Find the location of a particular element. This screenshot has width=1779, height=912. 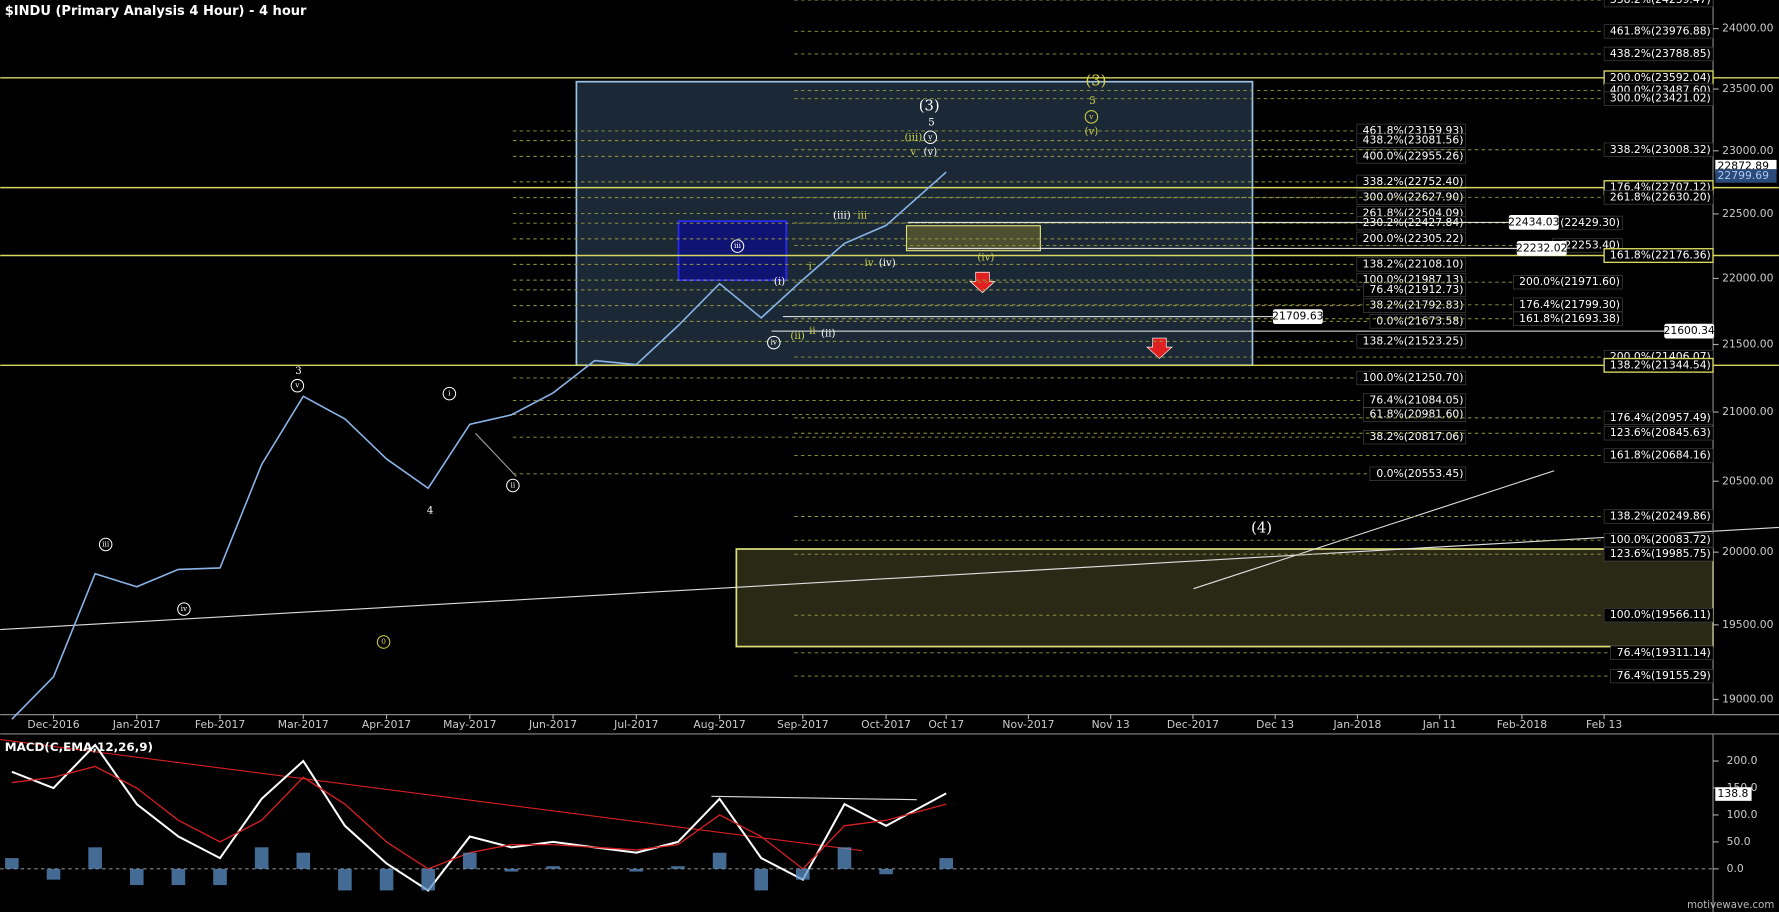

y-tick-label: 22000.00 is located at coordinates (1748, 277).